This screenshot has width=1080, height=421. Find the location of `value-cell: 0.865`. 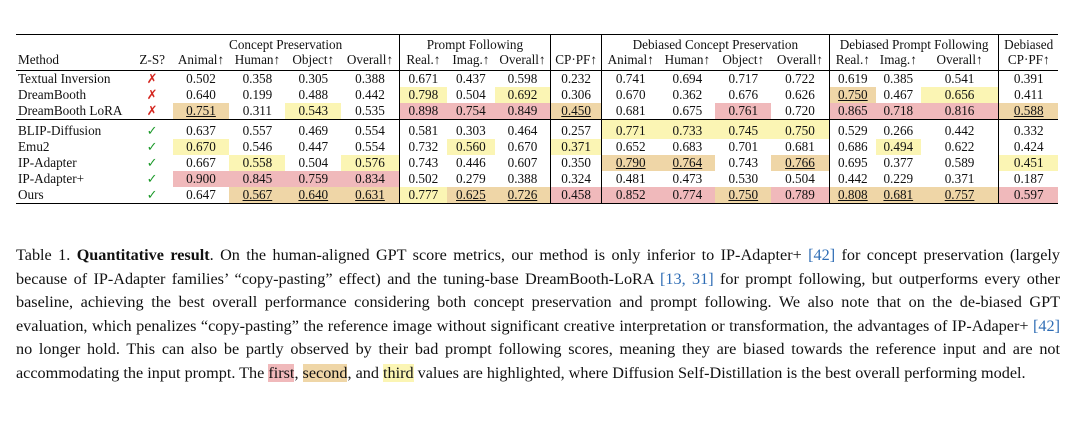

value-cell: 0.865 is located at coordinates (852, 111).